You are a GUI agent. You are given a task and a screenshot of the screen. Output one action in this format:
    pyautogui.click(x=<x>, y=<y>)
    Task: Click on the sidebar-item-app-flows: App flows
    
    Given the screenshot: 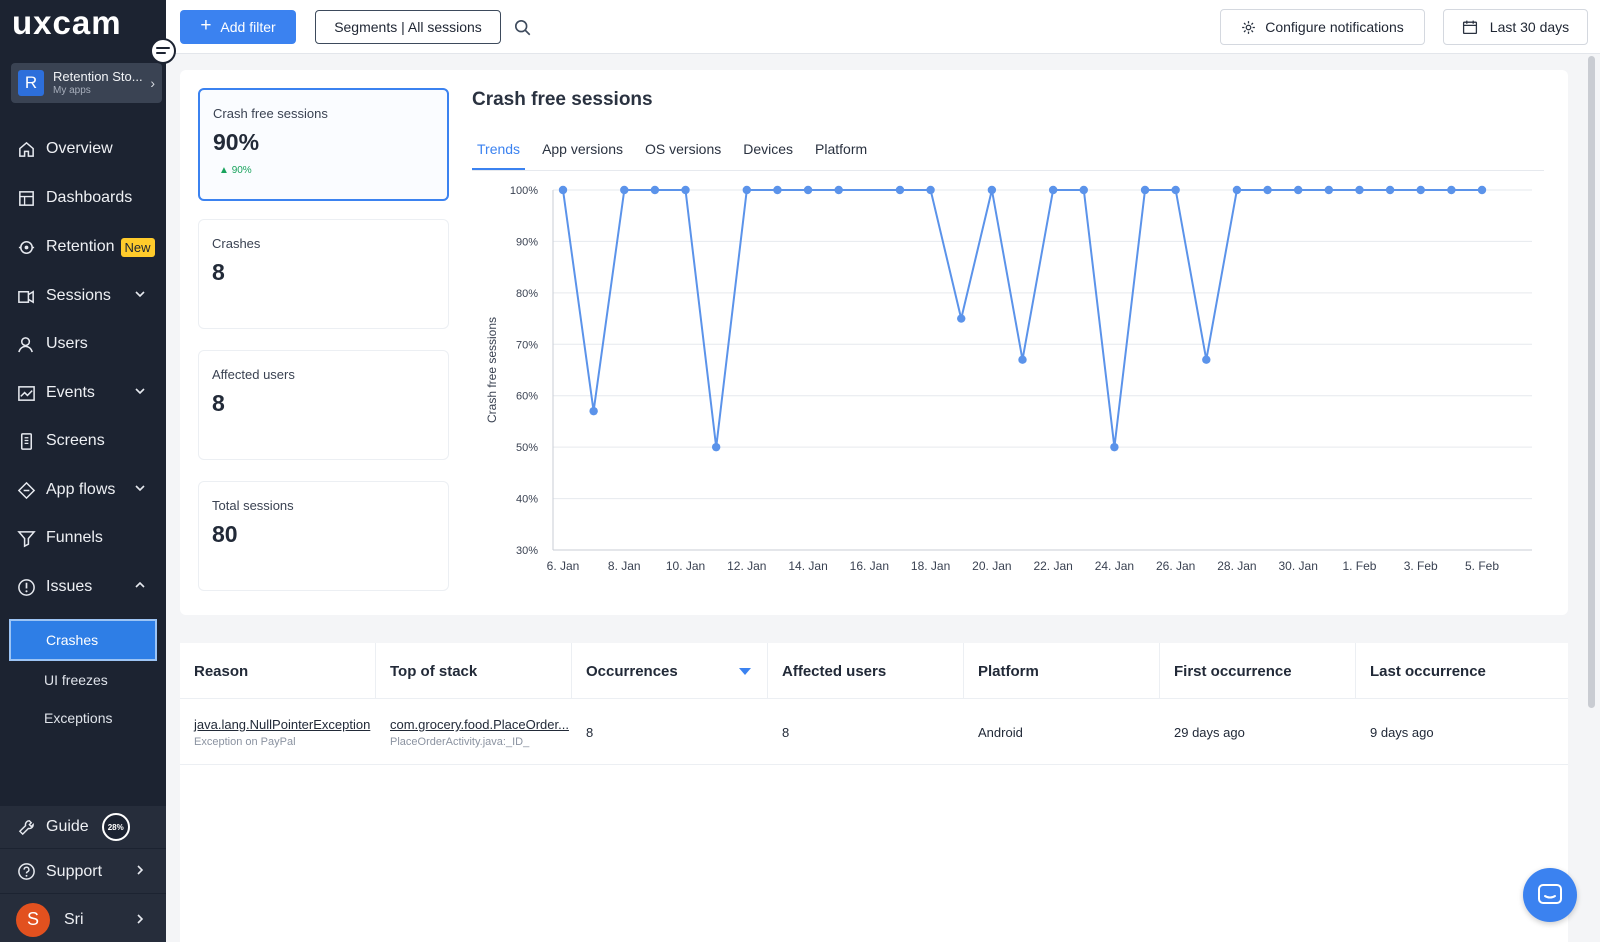 What is the action you would take?
    pyautogui.click(x=83, y=490)
    